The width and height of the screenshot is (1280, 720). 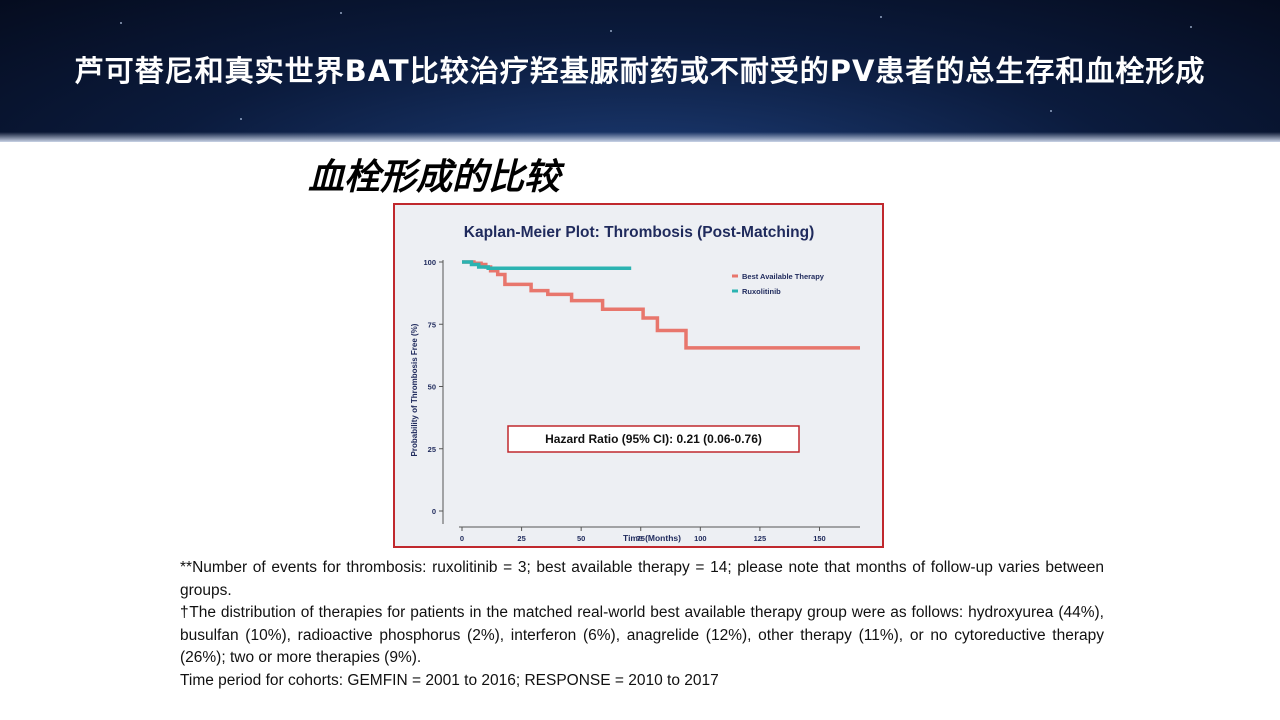 What do you see at coordinates (432, 387) in the screenshot?
I see `y-tick-label: 50` at bounding box center [432, 387].